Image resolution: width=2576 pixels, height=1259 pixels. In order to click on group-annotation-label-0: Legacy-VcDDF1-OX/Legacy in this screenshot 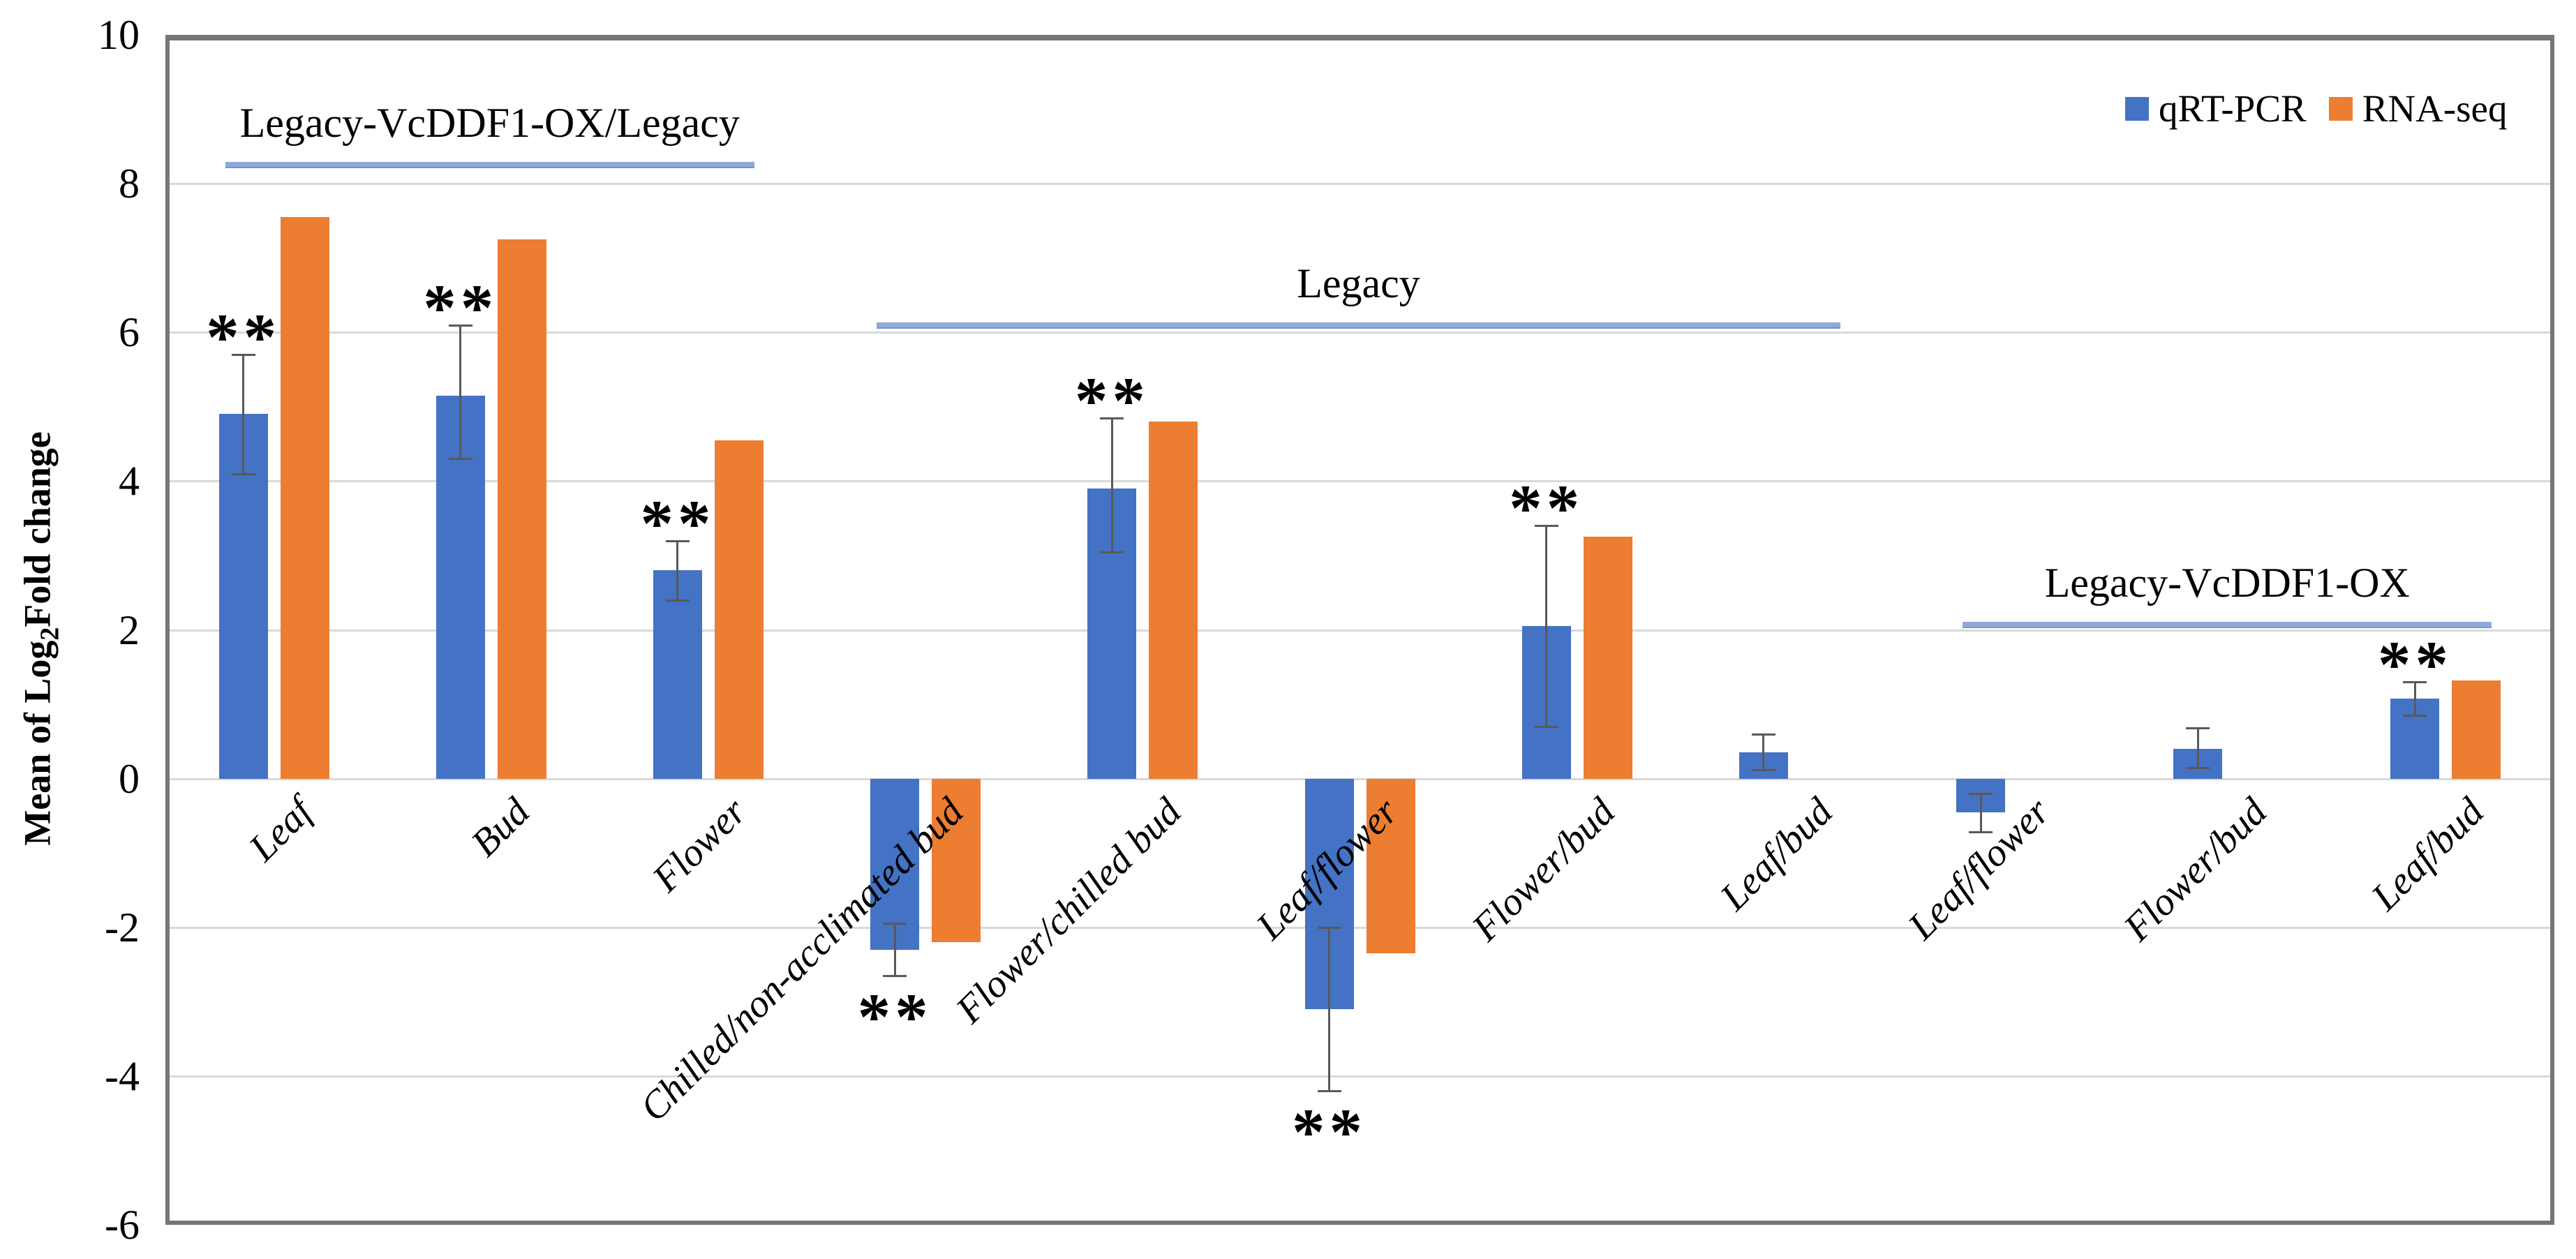, I will do `click(489, 123)`.